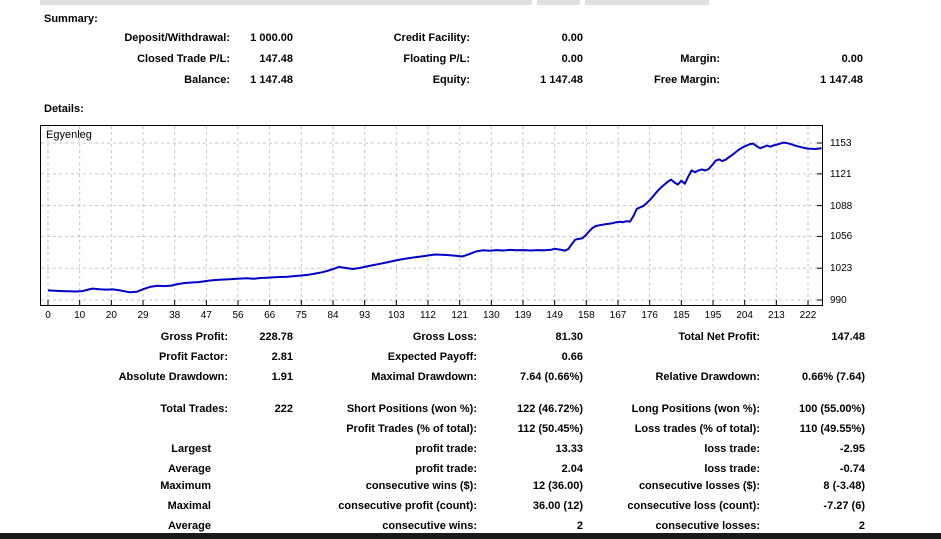  What do you see at coordinates (671, 360) in the screenshot?
I see `stat-label` at bounding box center [671, 360].